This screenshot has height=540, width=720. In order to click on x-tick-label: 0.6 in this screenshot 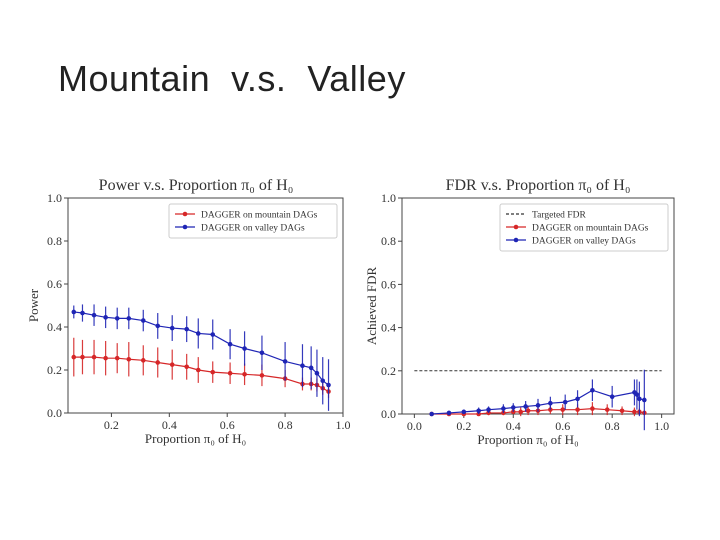, I will do `click(227, 425)`.